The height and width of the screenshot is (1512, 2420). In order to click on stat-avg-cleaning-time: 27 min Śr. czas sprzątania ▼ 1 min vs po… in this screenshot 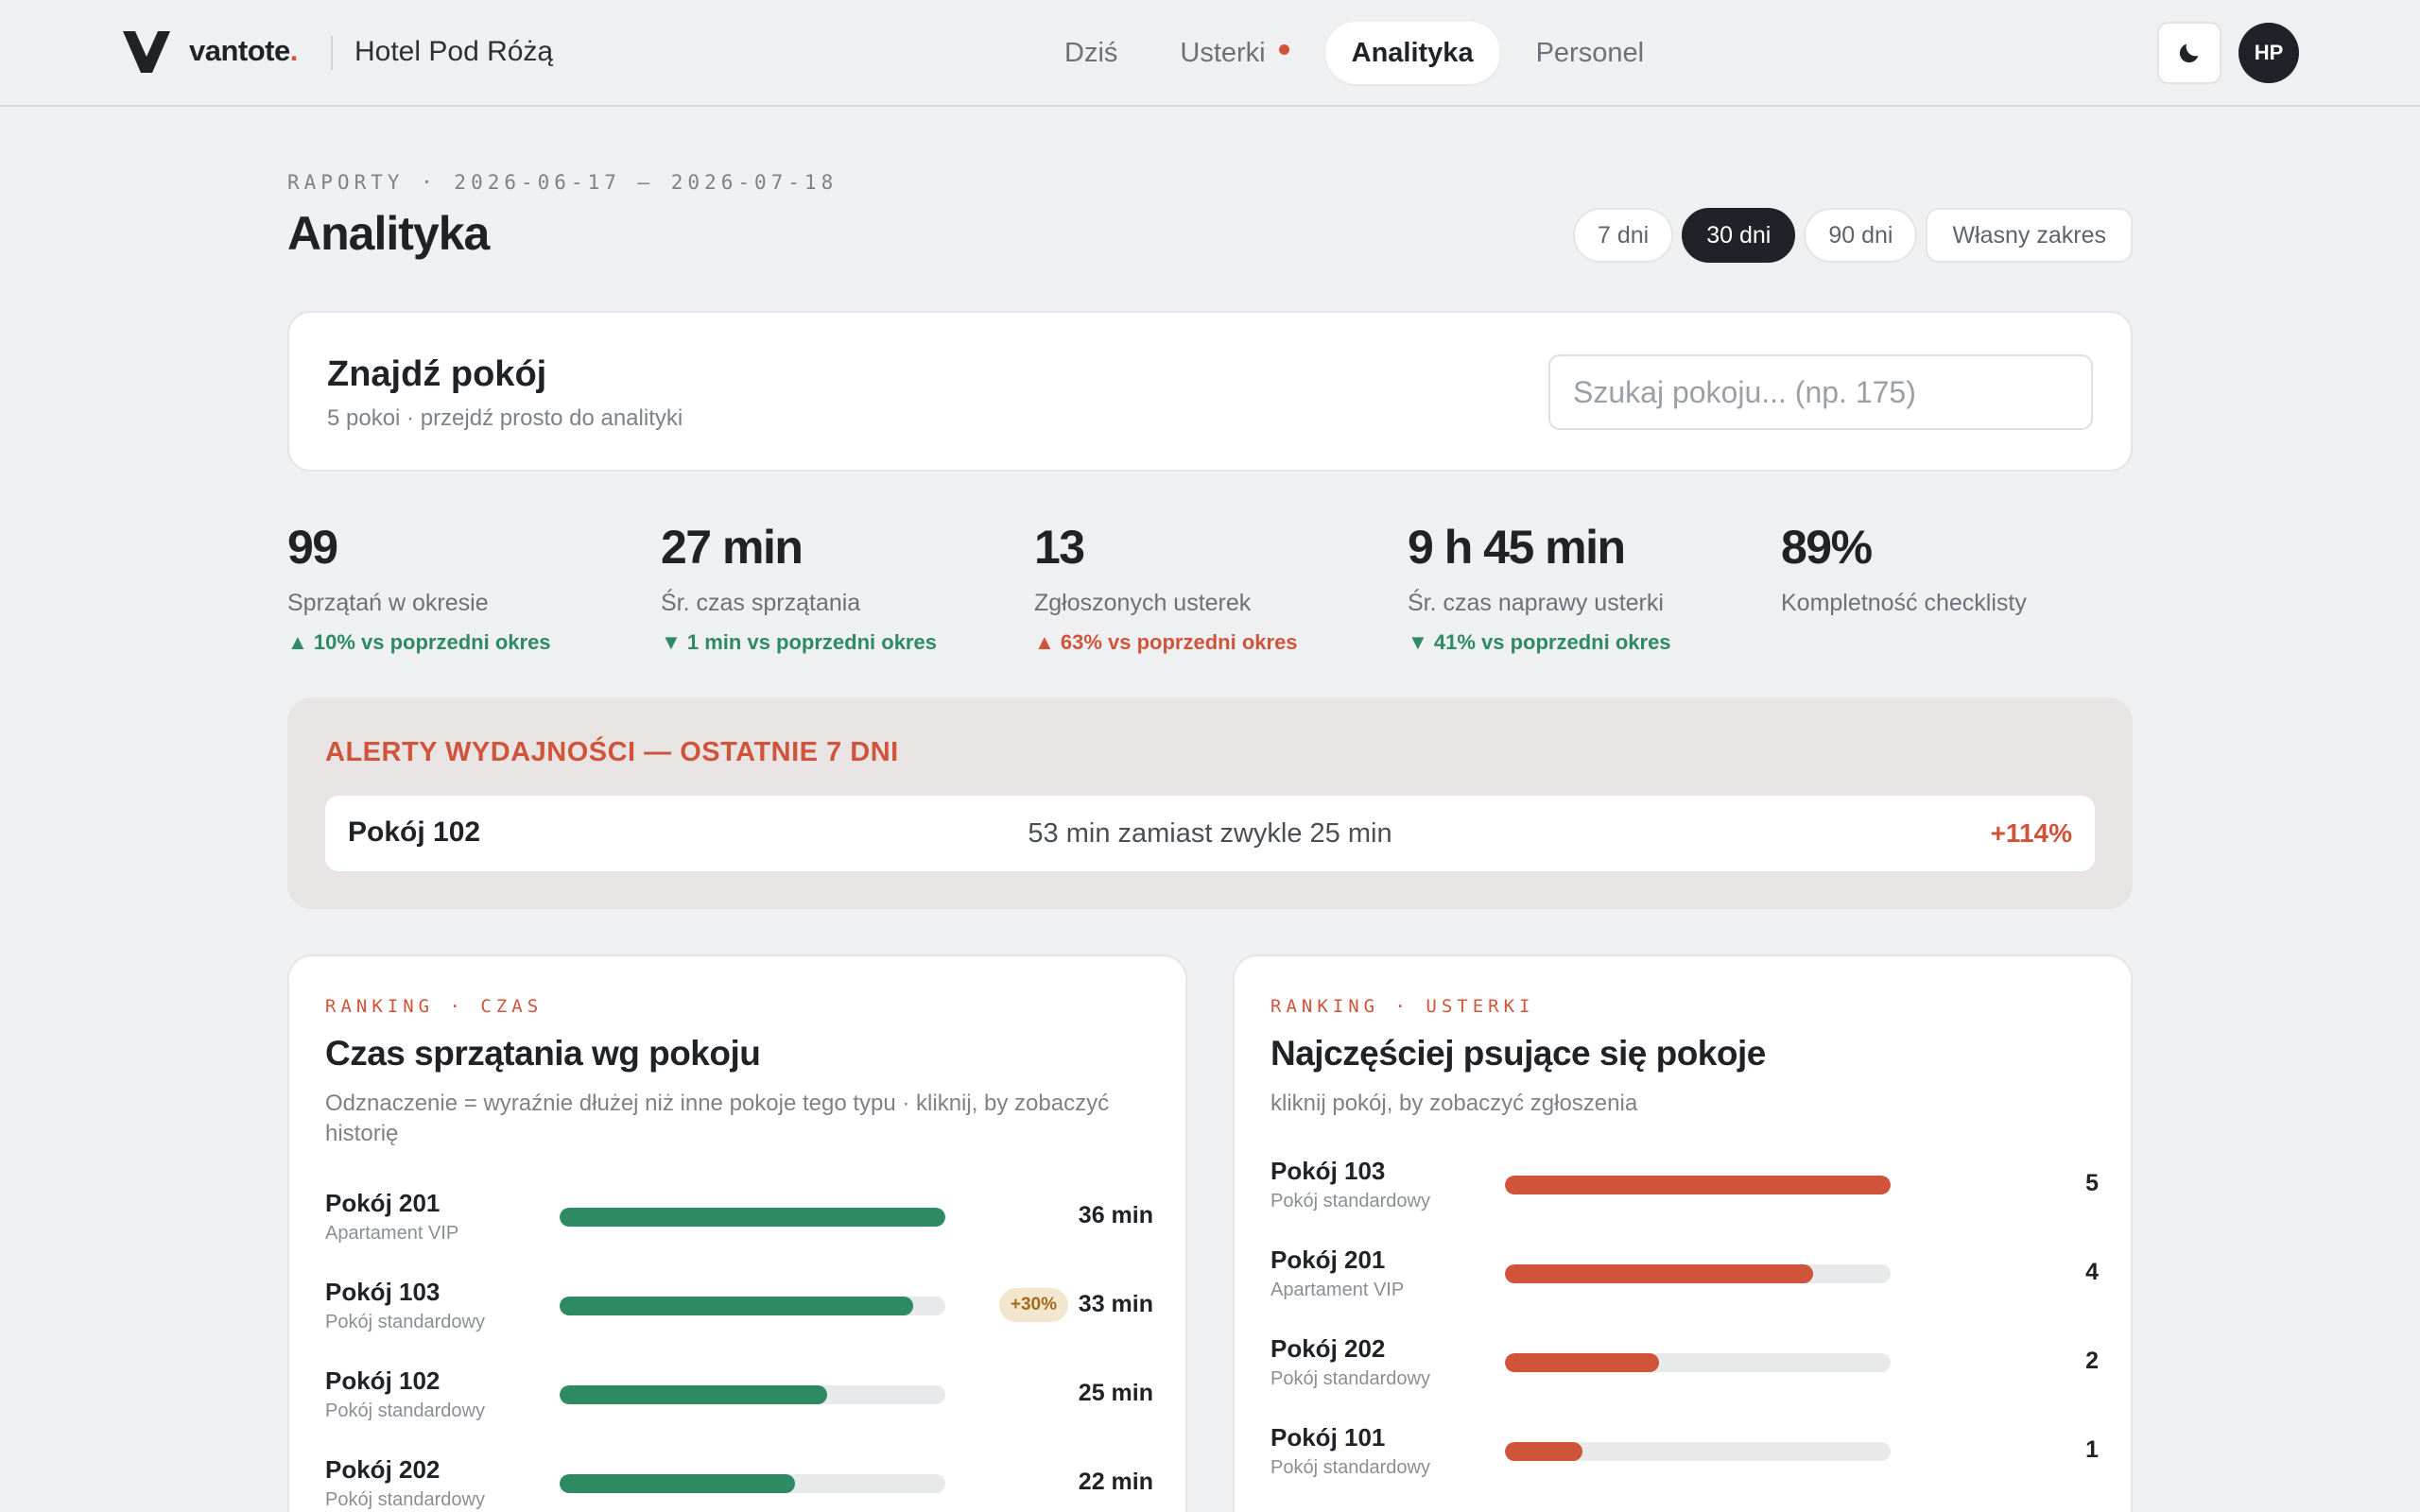, I will do `click(840, 587)`.